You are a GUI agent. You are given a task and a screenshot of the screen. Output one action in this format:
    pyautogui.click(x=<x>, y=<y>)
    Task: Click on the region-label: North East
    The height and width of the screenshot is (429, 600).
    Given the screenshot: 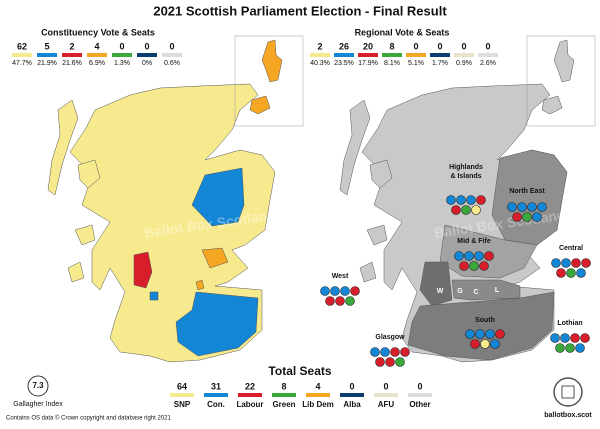 What is the action you would take?
    pyautogui.click(x=527, y=191)
    